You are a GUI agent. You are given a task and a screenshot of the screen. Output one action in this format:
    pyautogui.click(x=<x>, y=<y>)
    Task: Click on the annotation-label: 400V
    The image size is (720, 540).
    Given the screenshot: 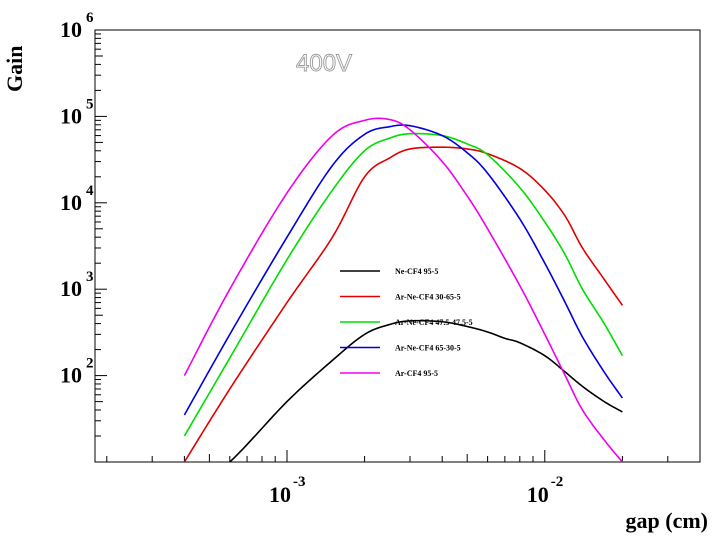 What is the action you would take?
    pyautogui.click(x=324, y=63)
    